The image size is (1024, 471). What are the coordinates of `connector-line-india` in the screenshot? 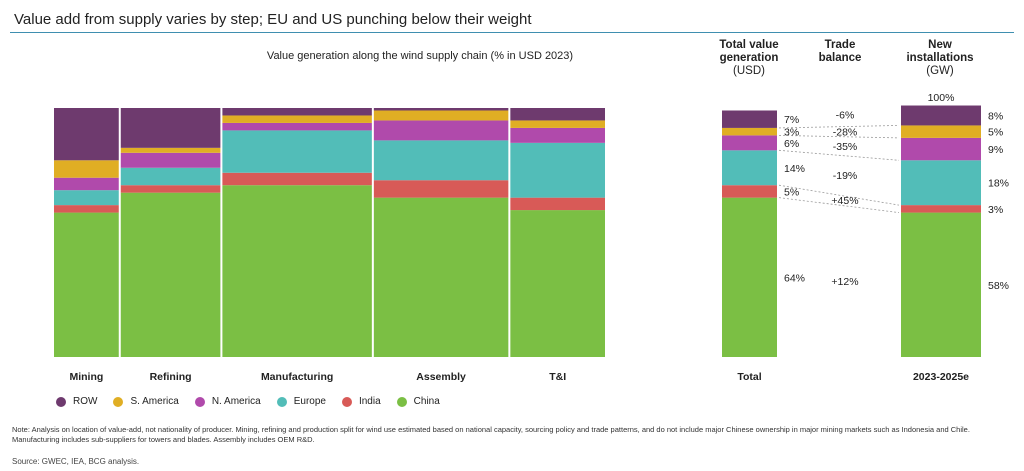 It's located at (839, 195).